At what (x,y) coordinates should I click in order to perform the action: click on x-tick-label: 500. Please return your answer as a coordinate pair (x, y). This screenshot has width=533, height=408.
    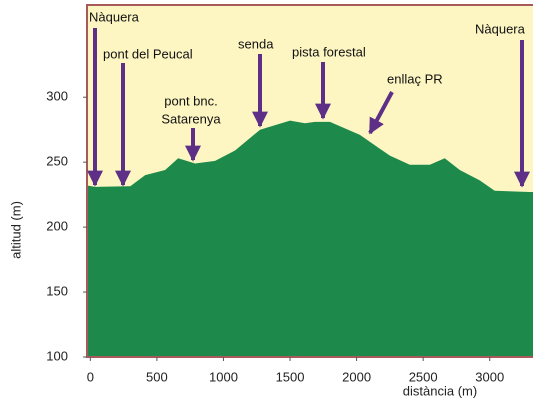
    Looking at the image, I should click on (157, 376).